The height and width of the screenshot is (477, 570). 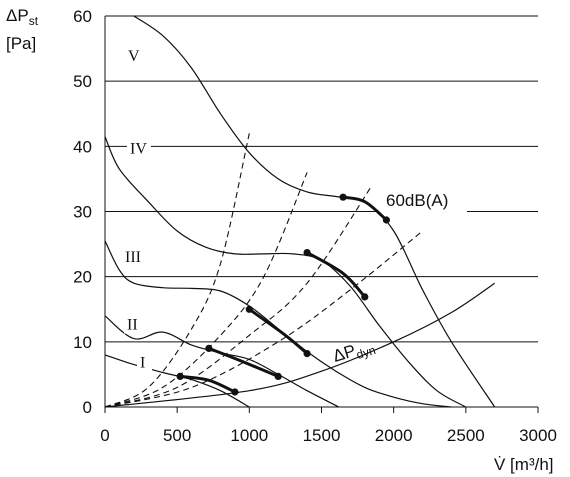 I want to click on x-tick-label: 1500, so click(x=322, y=435).